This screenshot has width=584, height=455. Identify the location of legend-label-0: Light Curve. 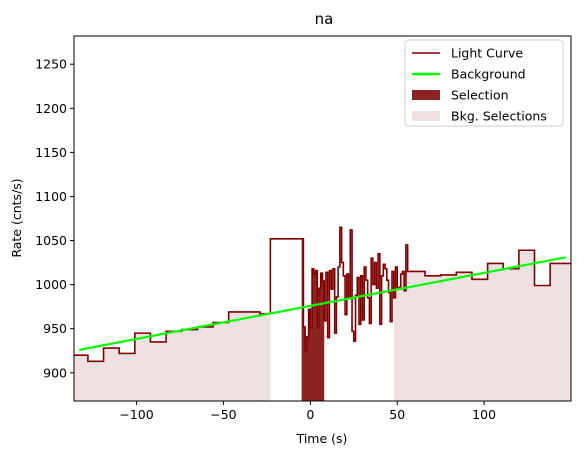
(487, 53).